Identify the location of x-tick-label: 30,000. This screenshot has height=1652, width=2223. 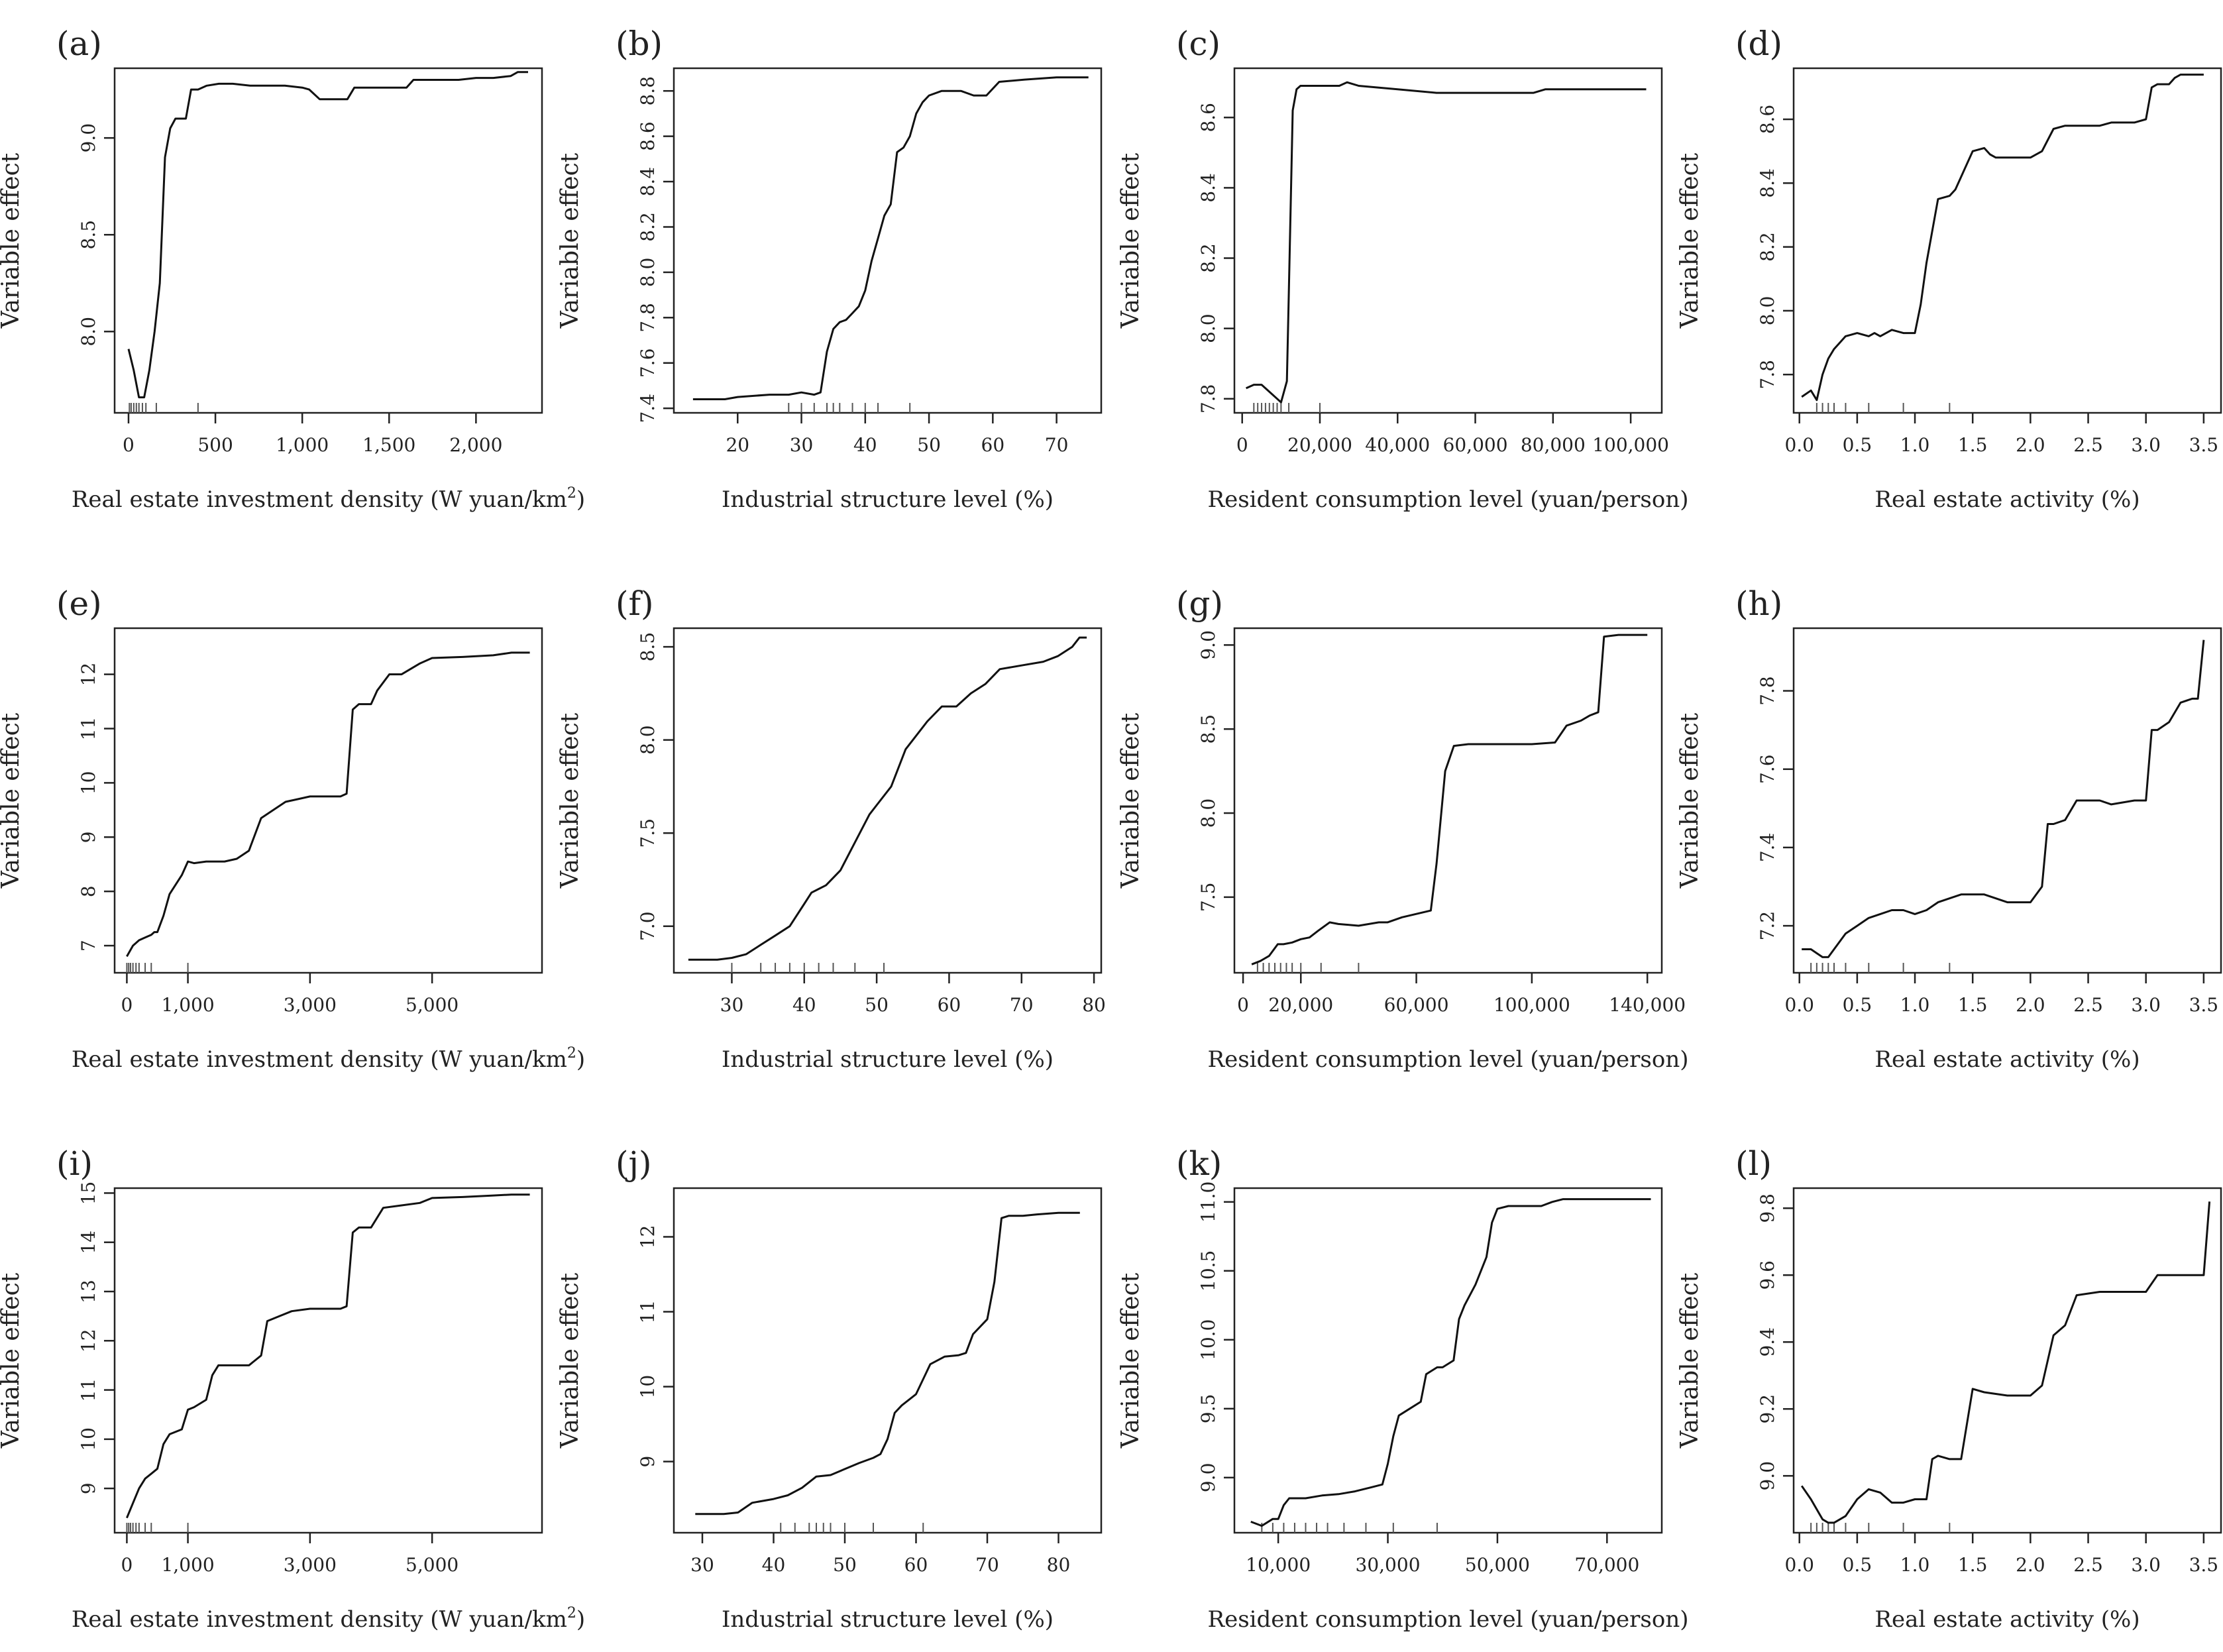
(1388, 1565).